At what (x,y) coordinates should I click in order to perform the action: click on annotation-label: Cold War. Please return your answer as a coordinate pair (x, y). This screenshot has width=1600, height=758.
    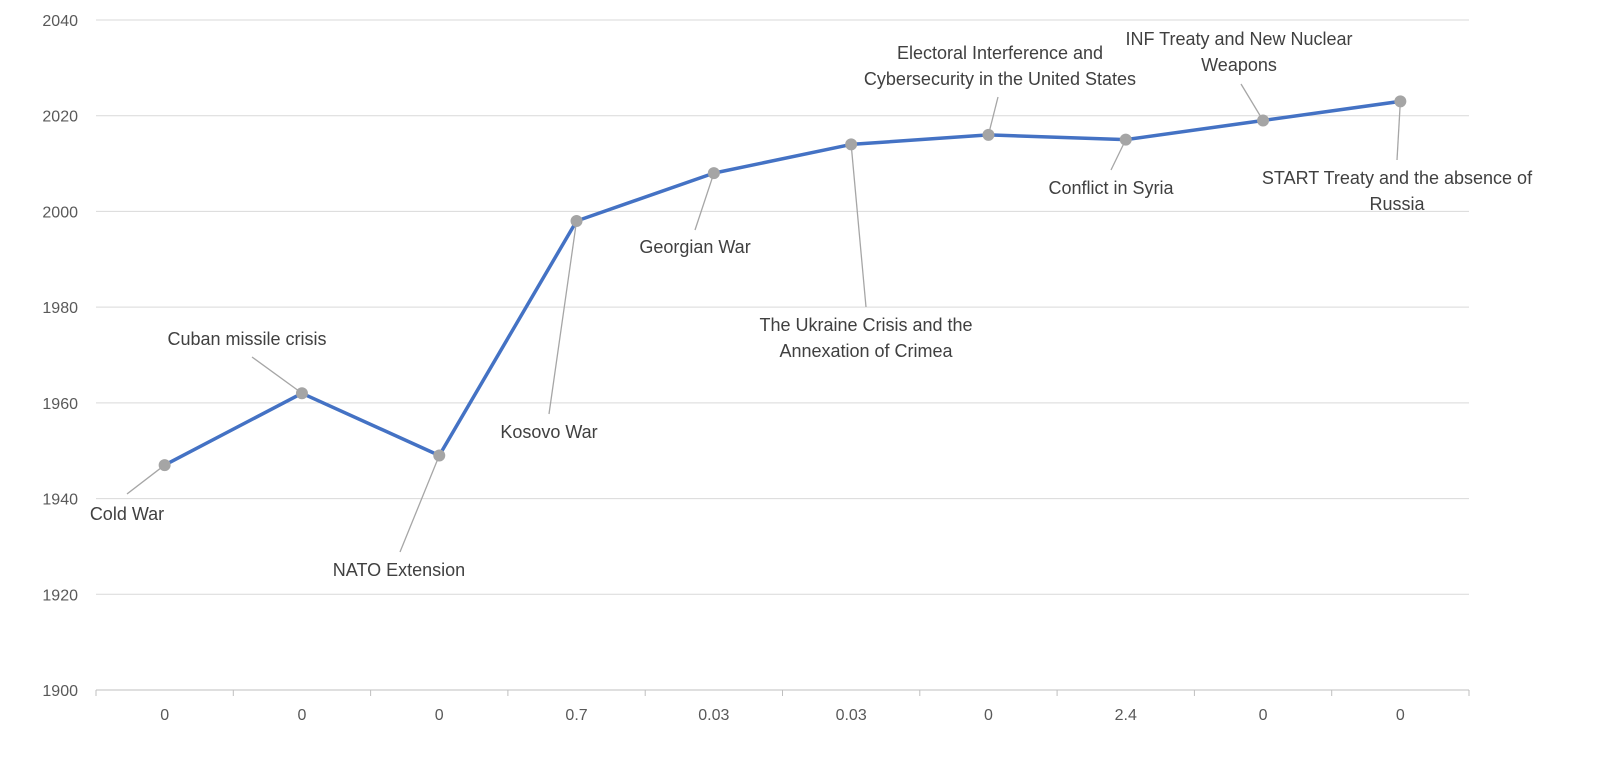
    Looking at the image, I should click on (127, 514).